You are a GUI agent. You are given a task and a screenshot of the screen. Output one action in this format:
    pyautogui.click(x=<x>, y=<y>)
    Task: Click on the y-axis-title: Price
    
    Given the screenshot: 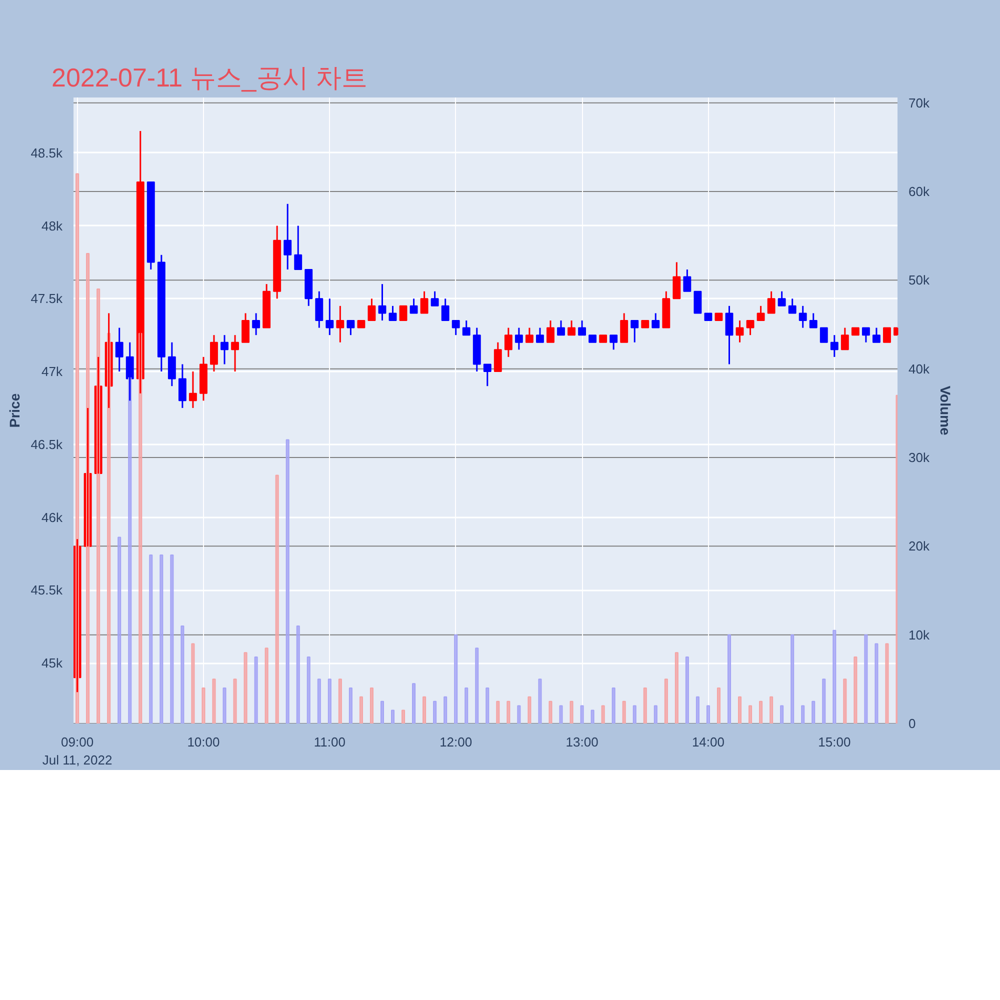 What is the action you would take?
    pyautogui.click(x=14, y=410)
    